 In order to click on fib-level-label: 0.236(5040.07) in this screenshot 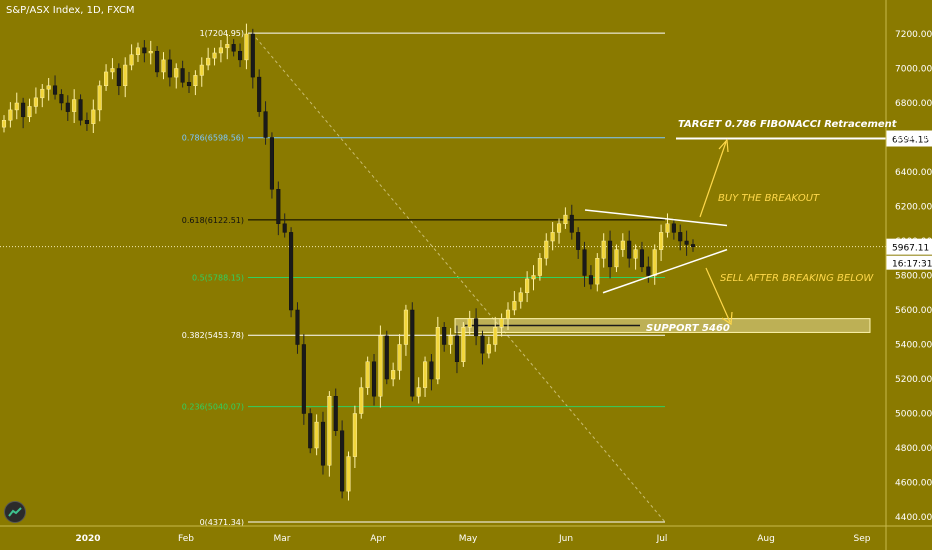, I will do `click(213, 407)`.